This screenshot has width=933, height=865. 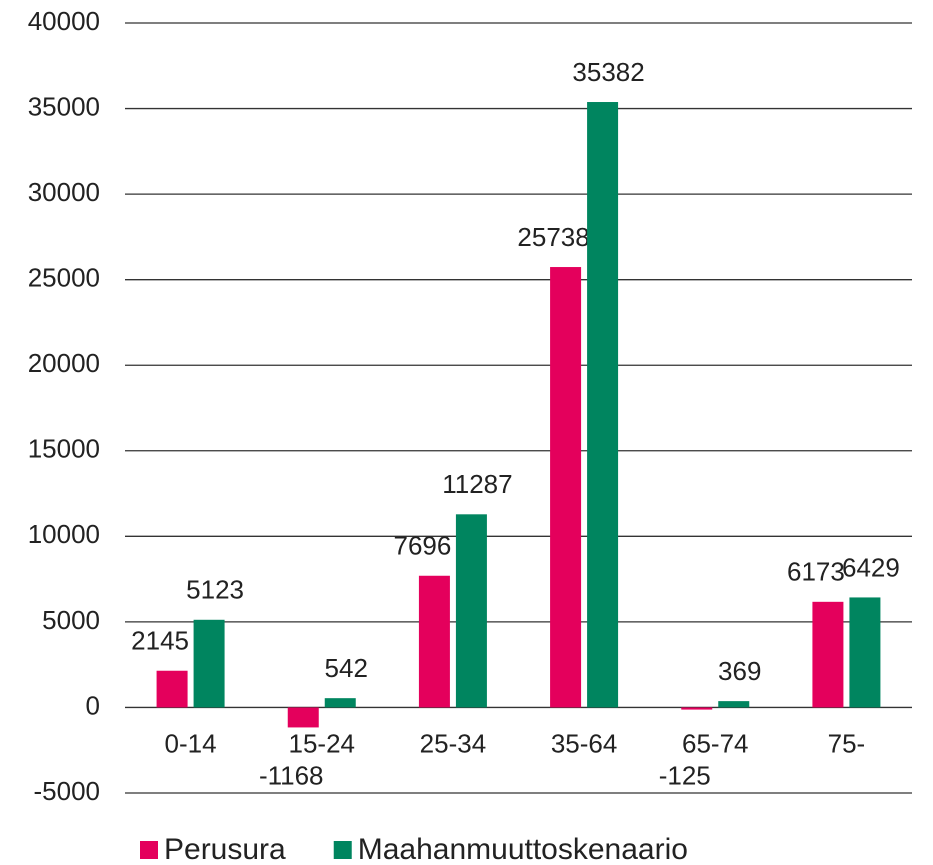 What do you see at coordinates (346, 668) in the screenshot?
I see `data-label: 542` at bounding box center [346, 668].